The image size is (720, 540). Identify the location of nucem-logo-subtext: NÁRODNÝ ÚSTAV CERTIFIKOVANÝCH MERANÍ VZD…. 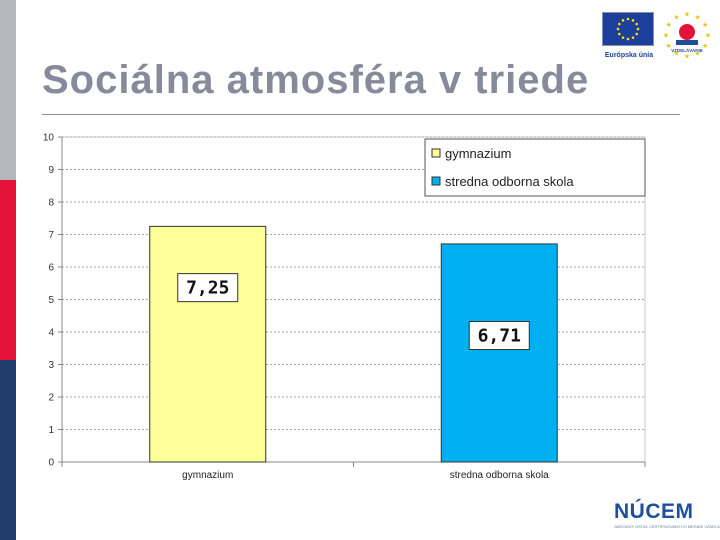
(667, 526).